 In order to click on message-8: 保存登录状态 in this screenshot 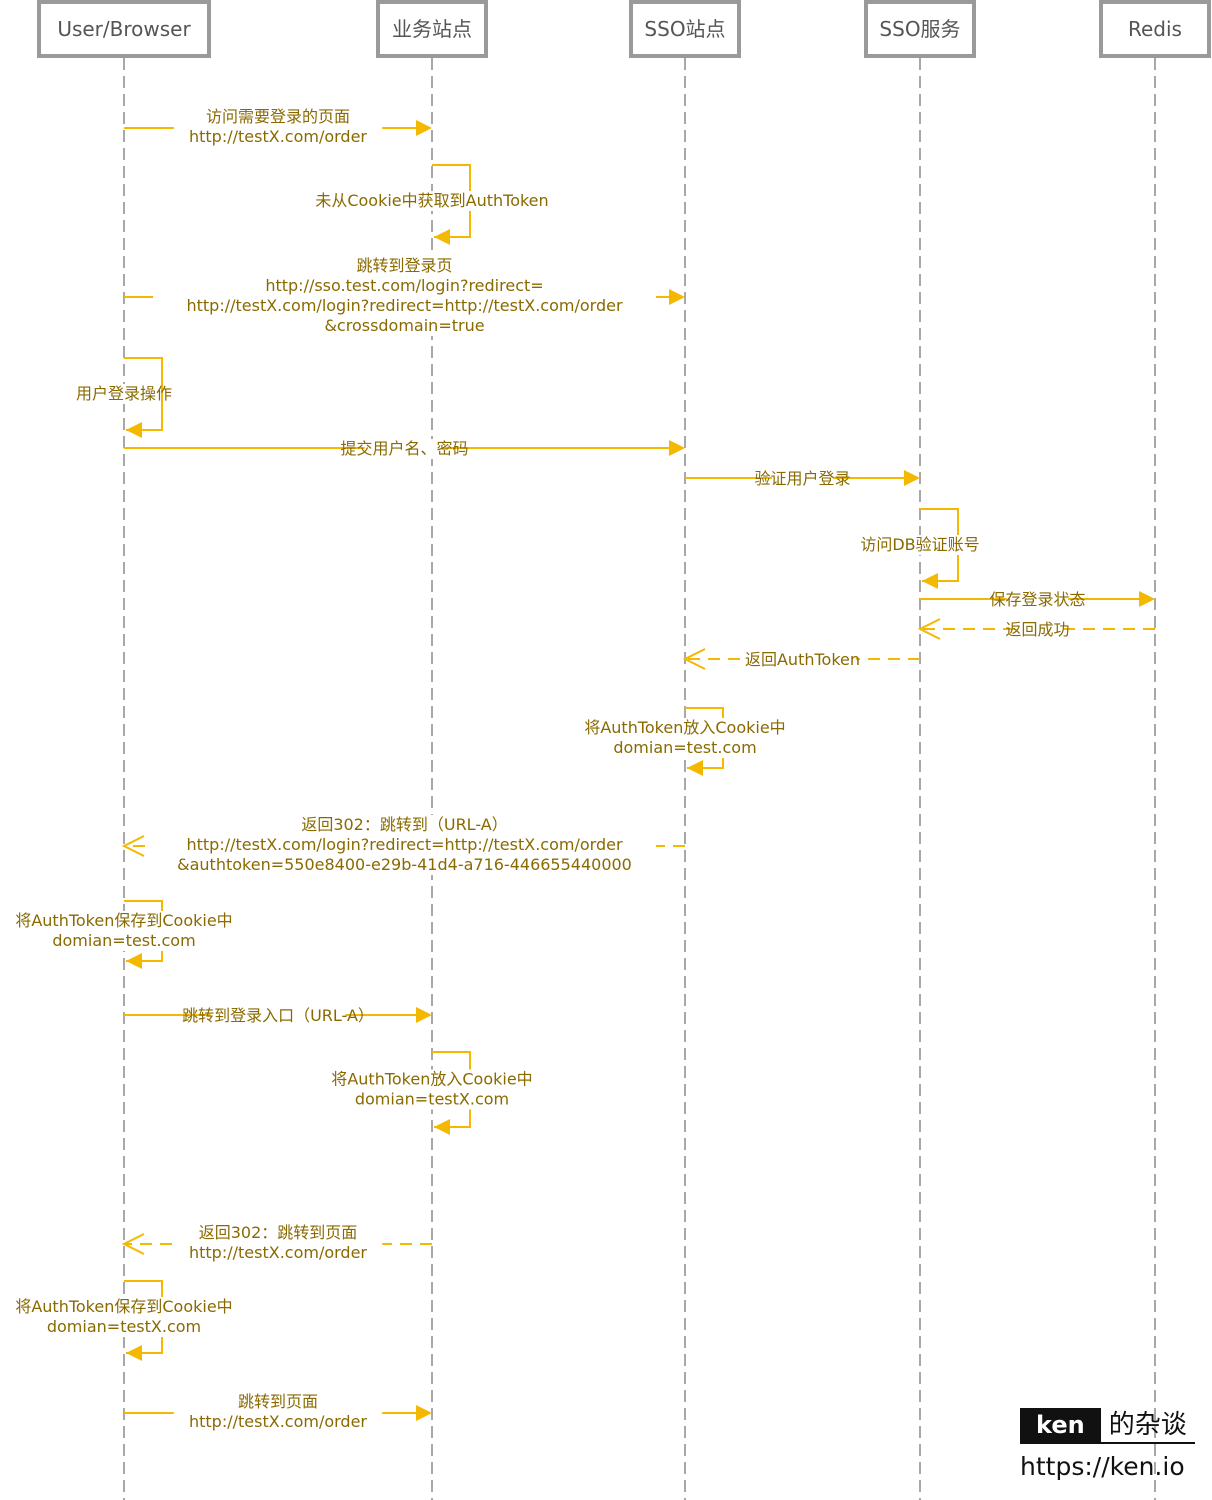, I will do `click(1037, 600)`.